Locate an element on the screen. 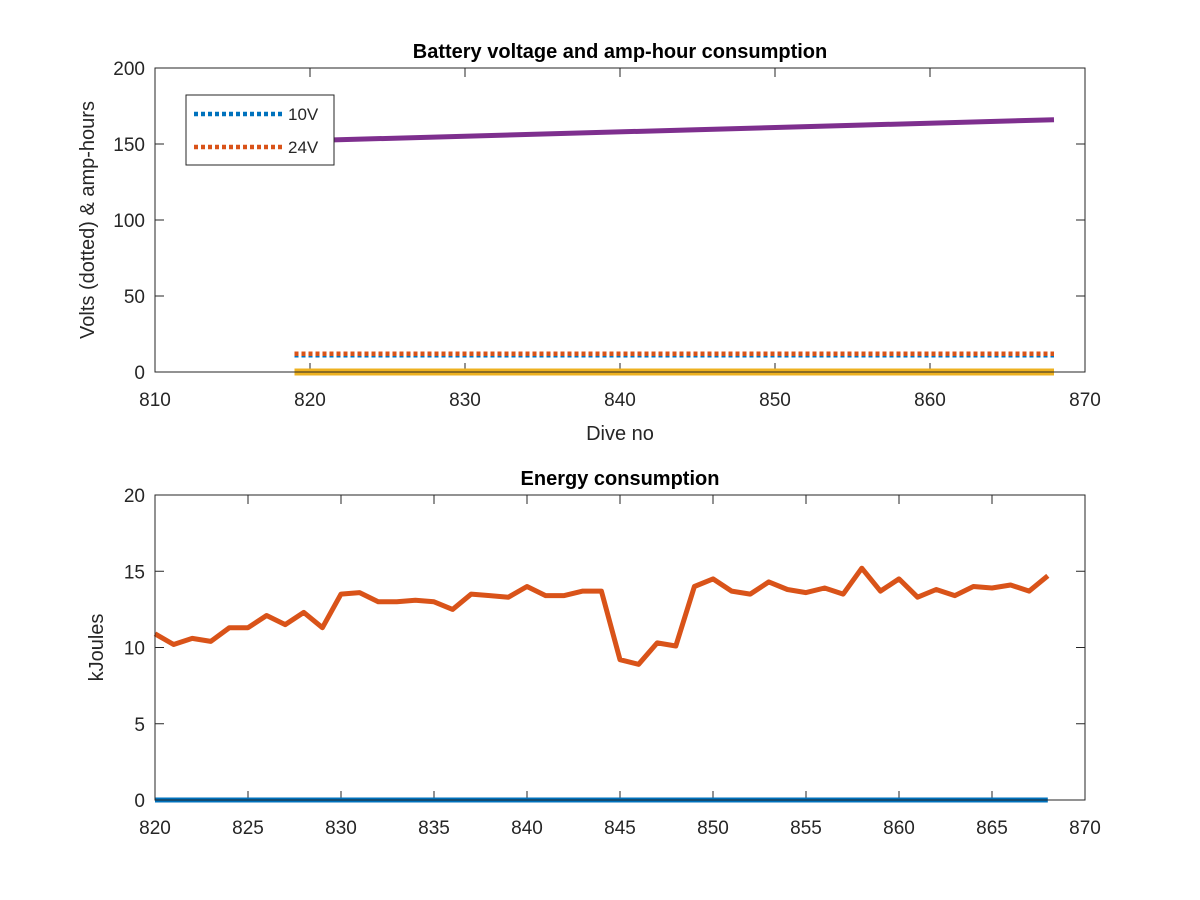  x-axis-title: Dive no is located at coordinates (620, 434).